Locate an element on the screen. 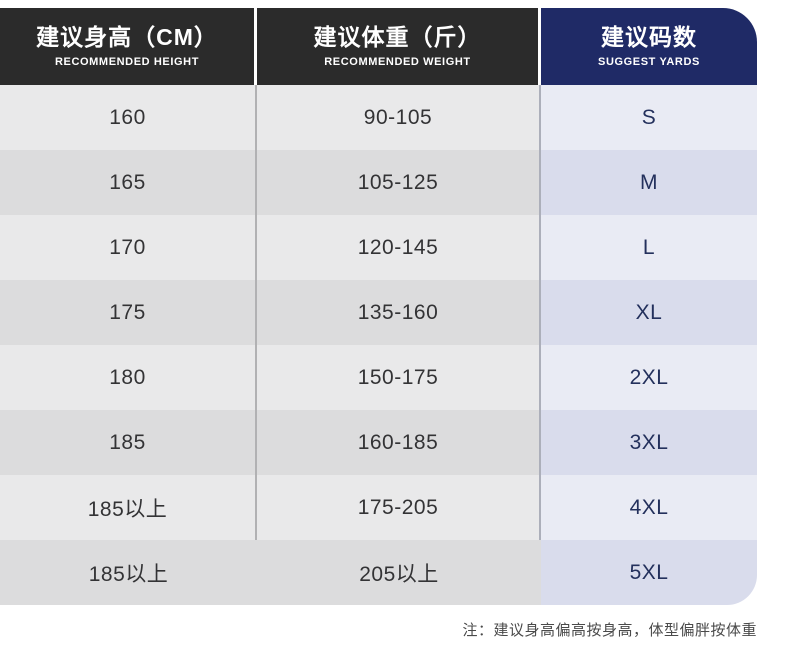 The height and width of the screenshot is (672, 790). header-size-column: 建议码数 SUGGEST YARDS is located at coordinates (649, 46).